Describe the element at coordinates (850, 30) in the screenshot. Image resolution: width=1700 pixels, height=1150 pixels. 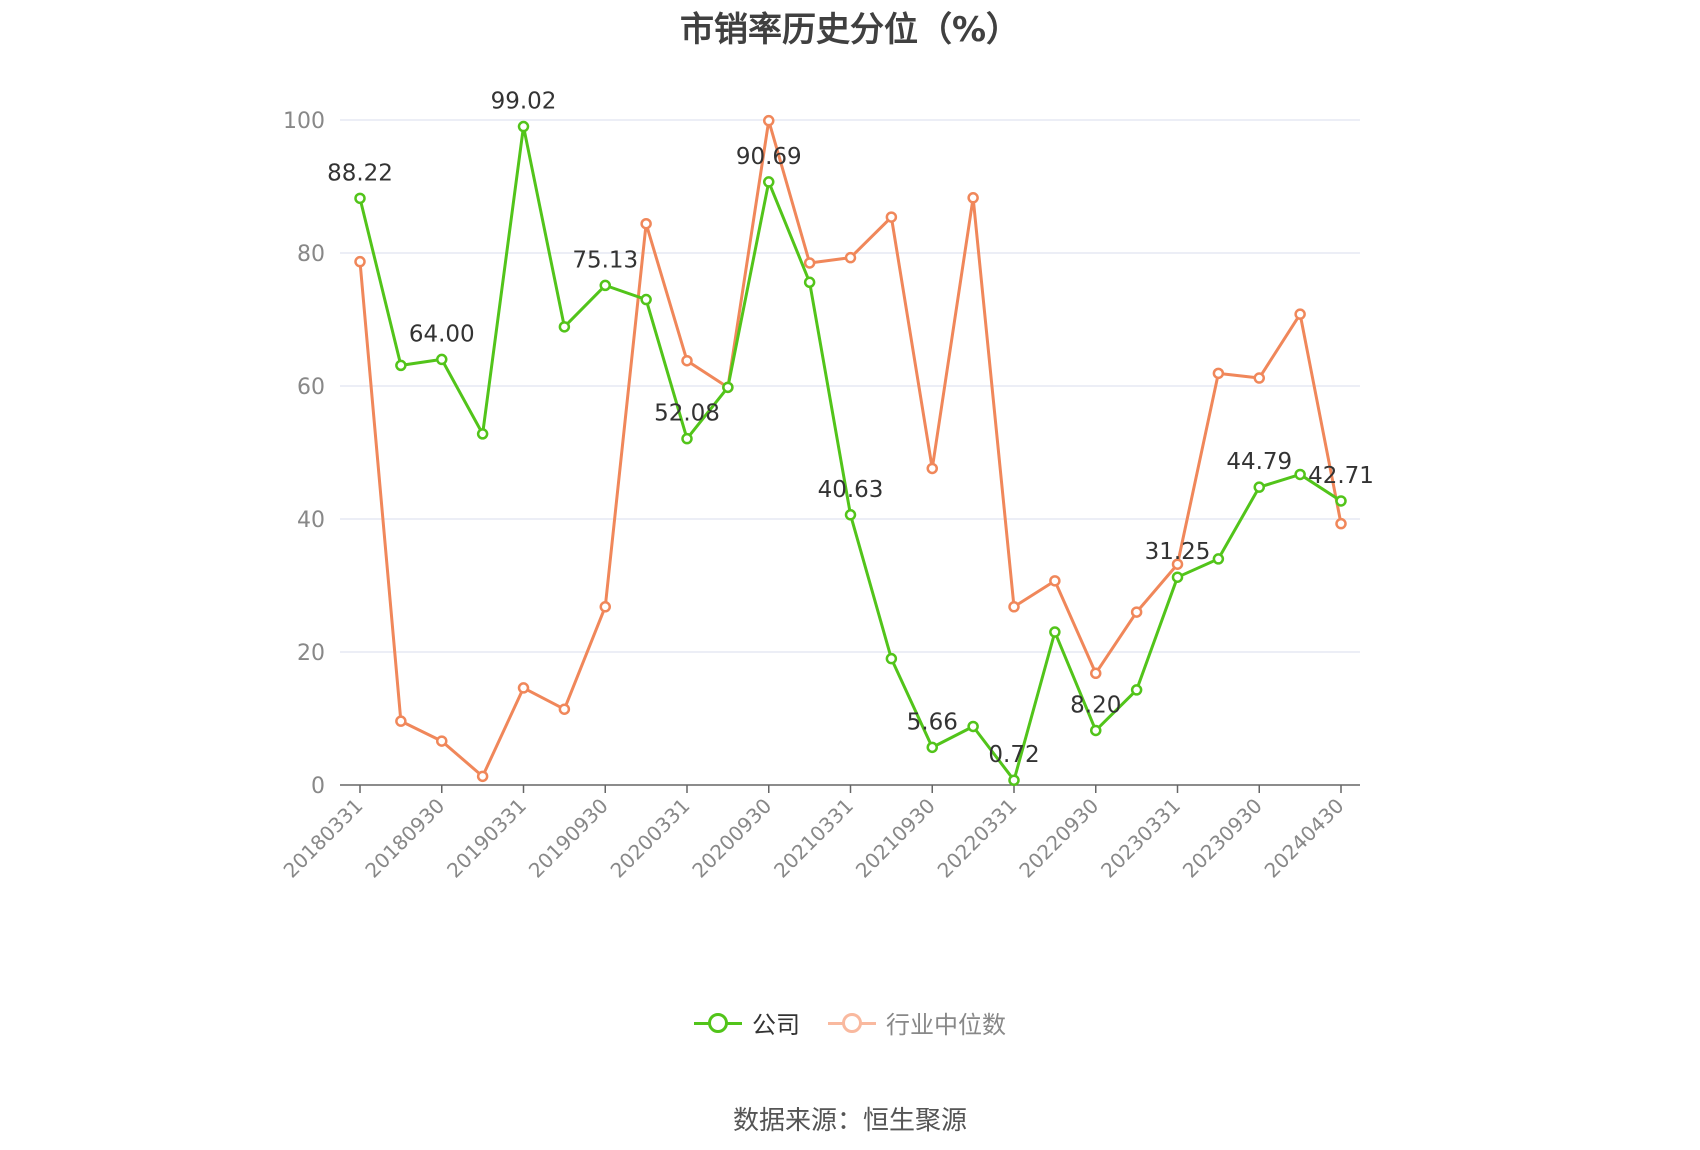
I see `chart-title: 市销率历史分位（%）` at that location.